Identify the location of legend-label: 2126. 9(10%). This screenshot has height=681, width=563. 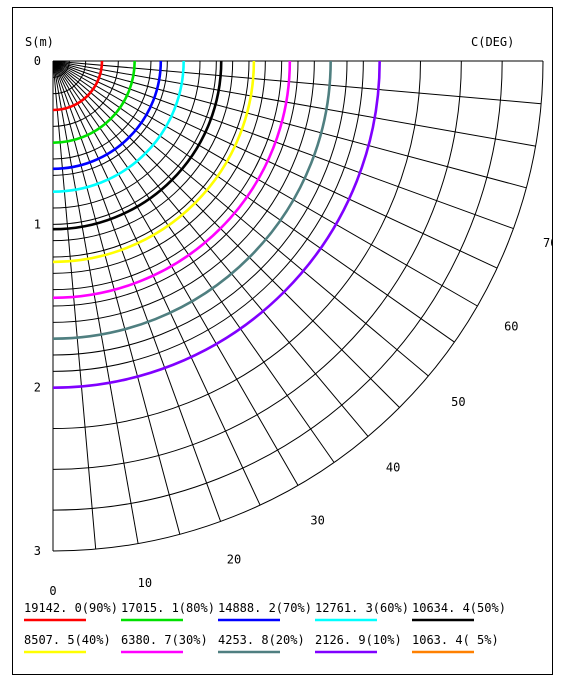
(358, 640).